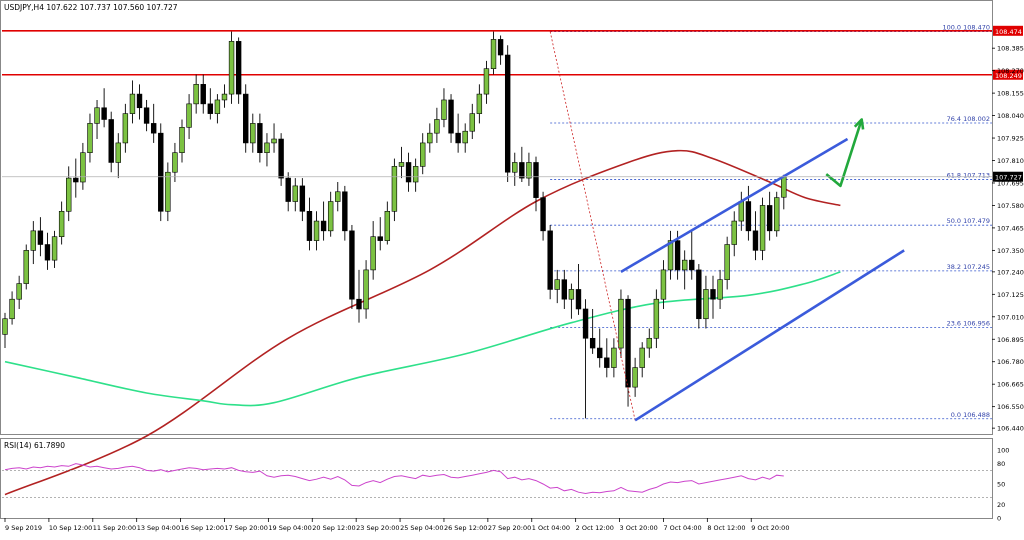 The image size is (1024, 540). Describe the element at coordinates (34, 445) in the screenshot. I see `rsi-label: RSI(14) 61.7890` at that location.